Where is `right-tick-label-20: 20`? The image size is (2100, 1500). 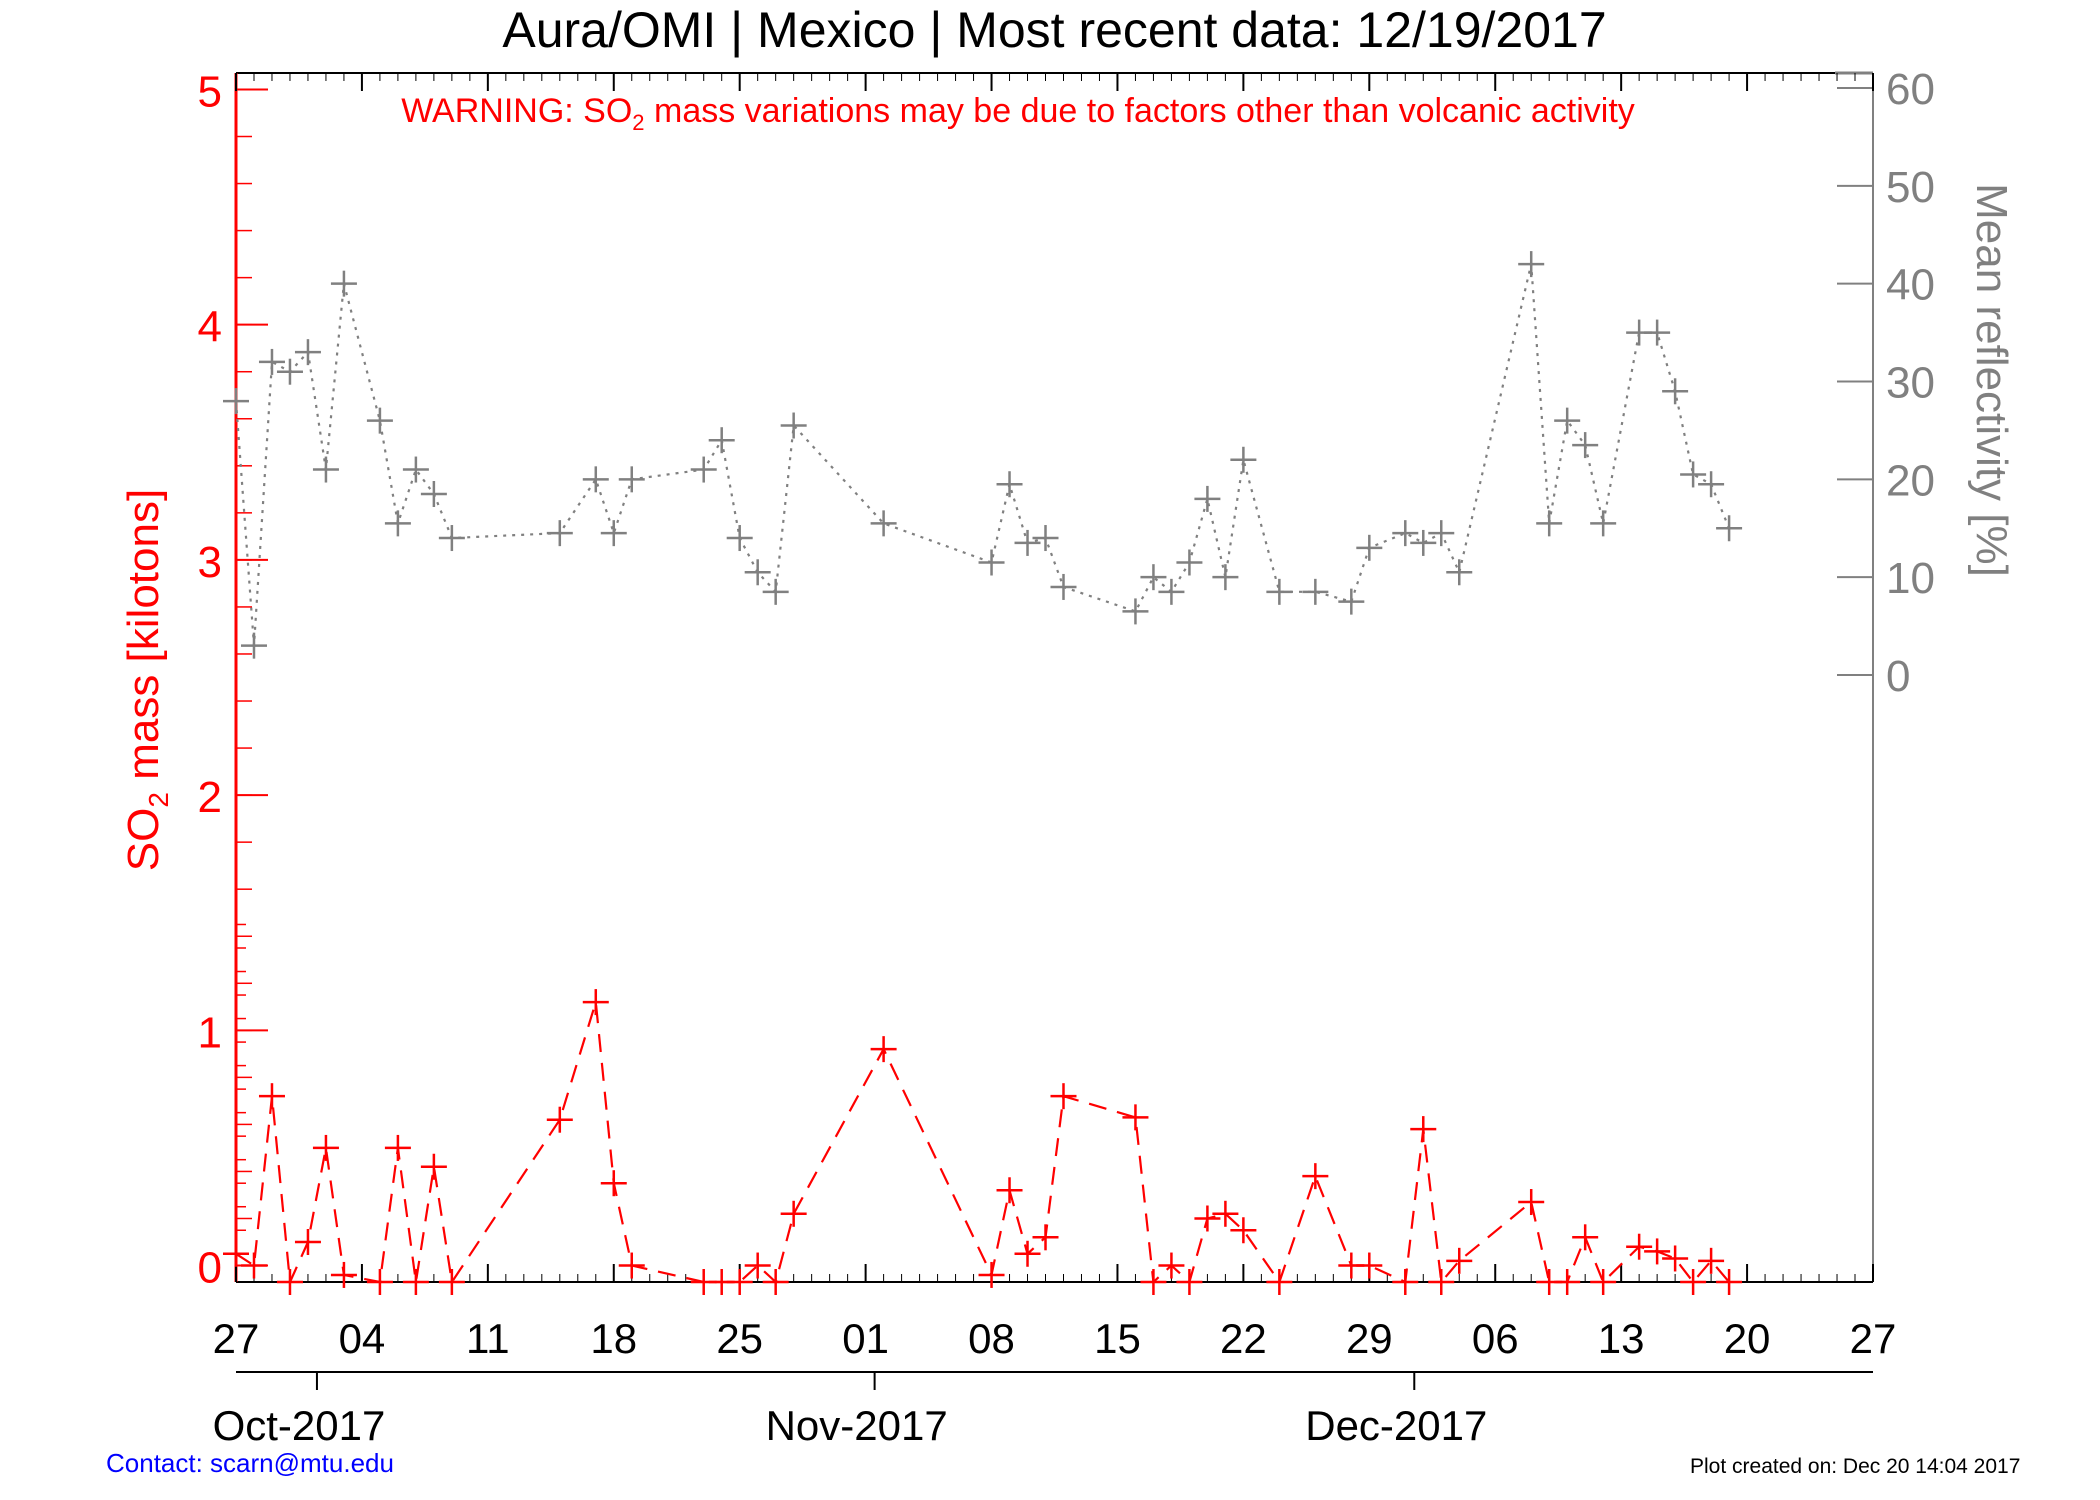
right-tick-label-20: 20 is located at coordinates (1910, 480).